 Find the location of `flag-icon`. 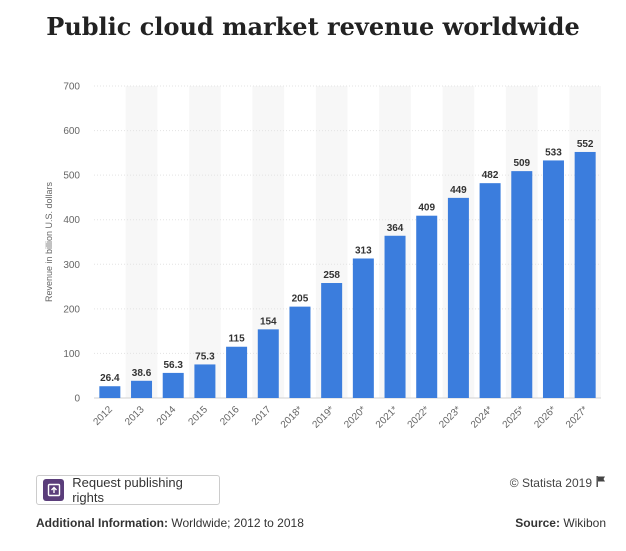

flag-icon is located at coordinates (601, 483).